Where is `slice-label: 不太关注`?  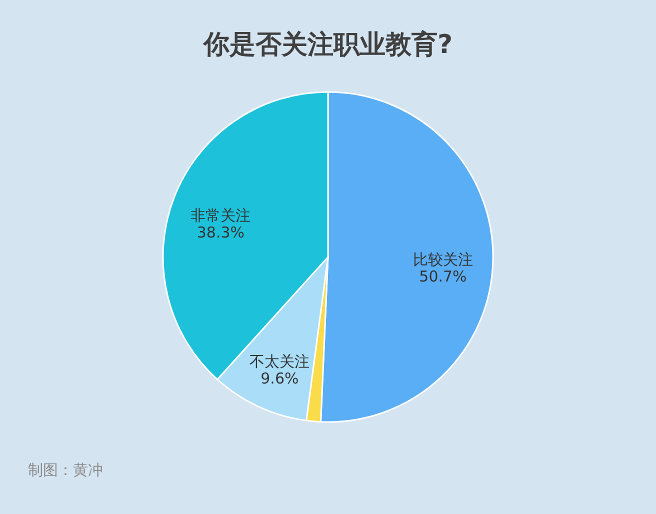
slice-label: 不太关注 is located at coordinates (280, 361).